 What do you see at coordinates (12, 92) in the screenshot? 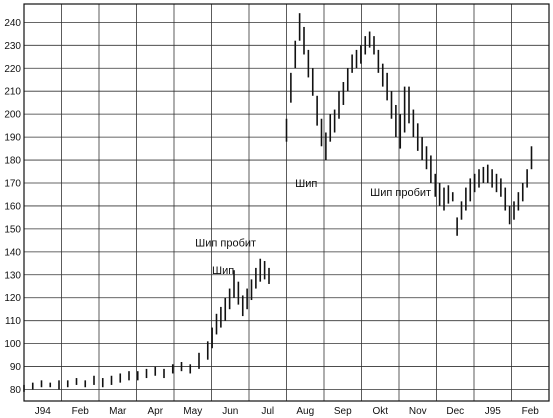
I see `y-tick-label: 210` at bounding box center [12, 92].